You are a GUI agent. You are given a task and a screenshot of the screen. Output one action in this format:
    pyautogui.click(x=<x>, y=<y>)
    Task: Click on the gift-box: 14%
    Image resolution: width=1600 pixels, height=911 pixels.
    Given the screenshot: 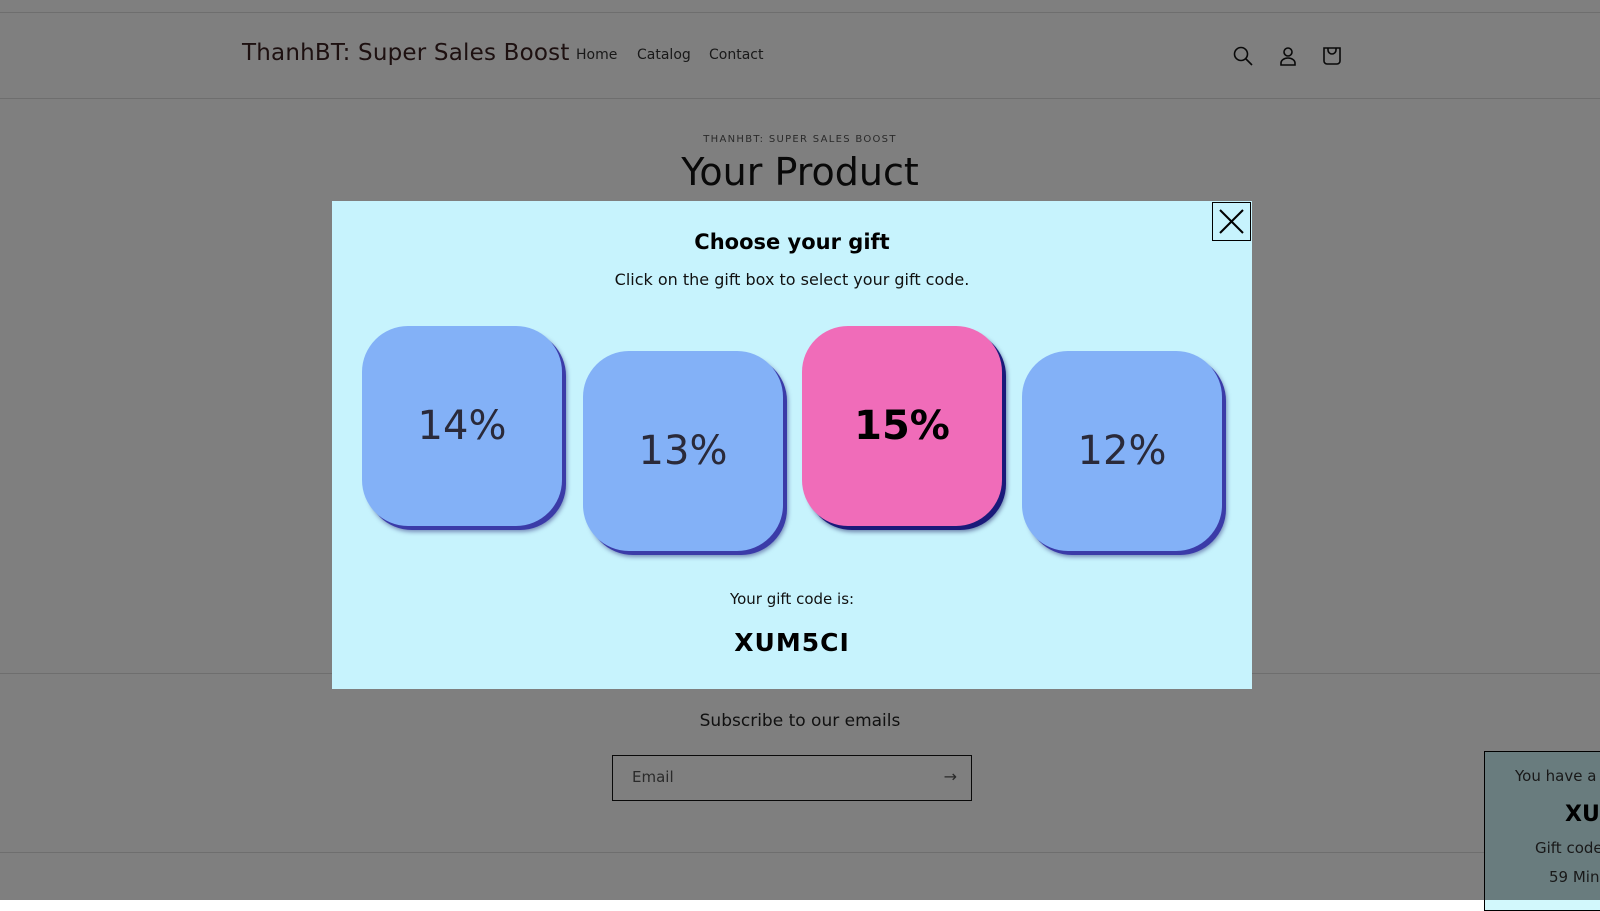 What is the action you would take?
    pyautogui.click(x=462, y=426)
    